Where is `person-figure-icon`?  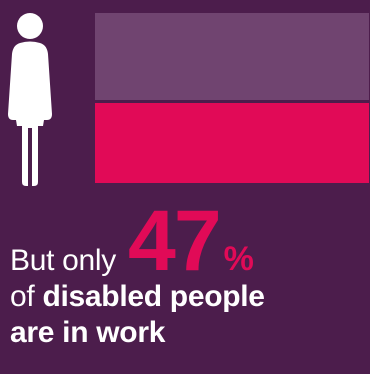
person-figure-icon is located at coordinates (30, 99).